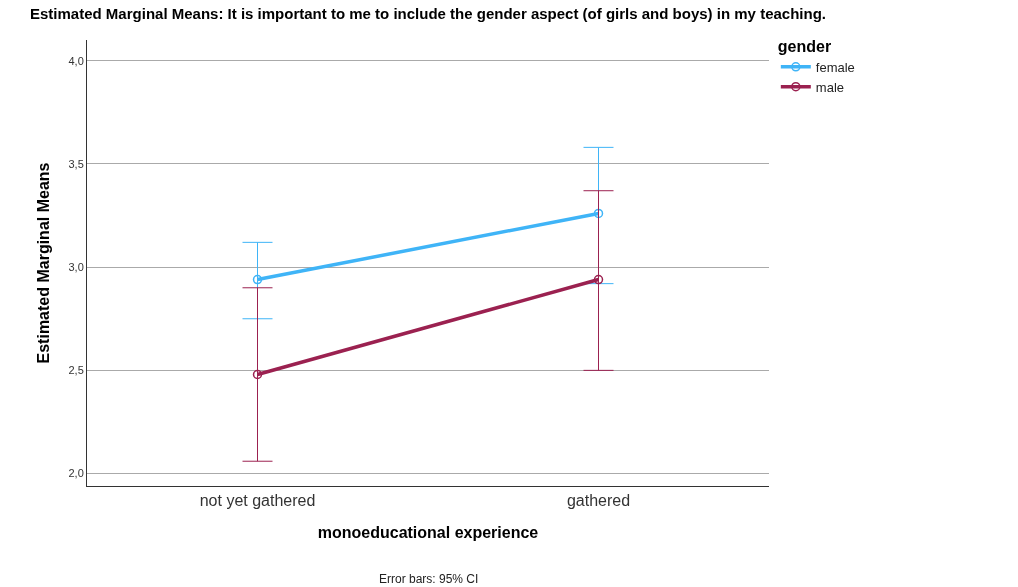 The width and height of the screenshot is (1018, 587). What do you see at coordinates (76, 60) in the screenshot?
I see `y-tick-label: 4,0` at bounding box center [76, 60].